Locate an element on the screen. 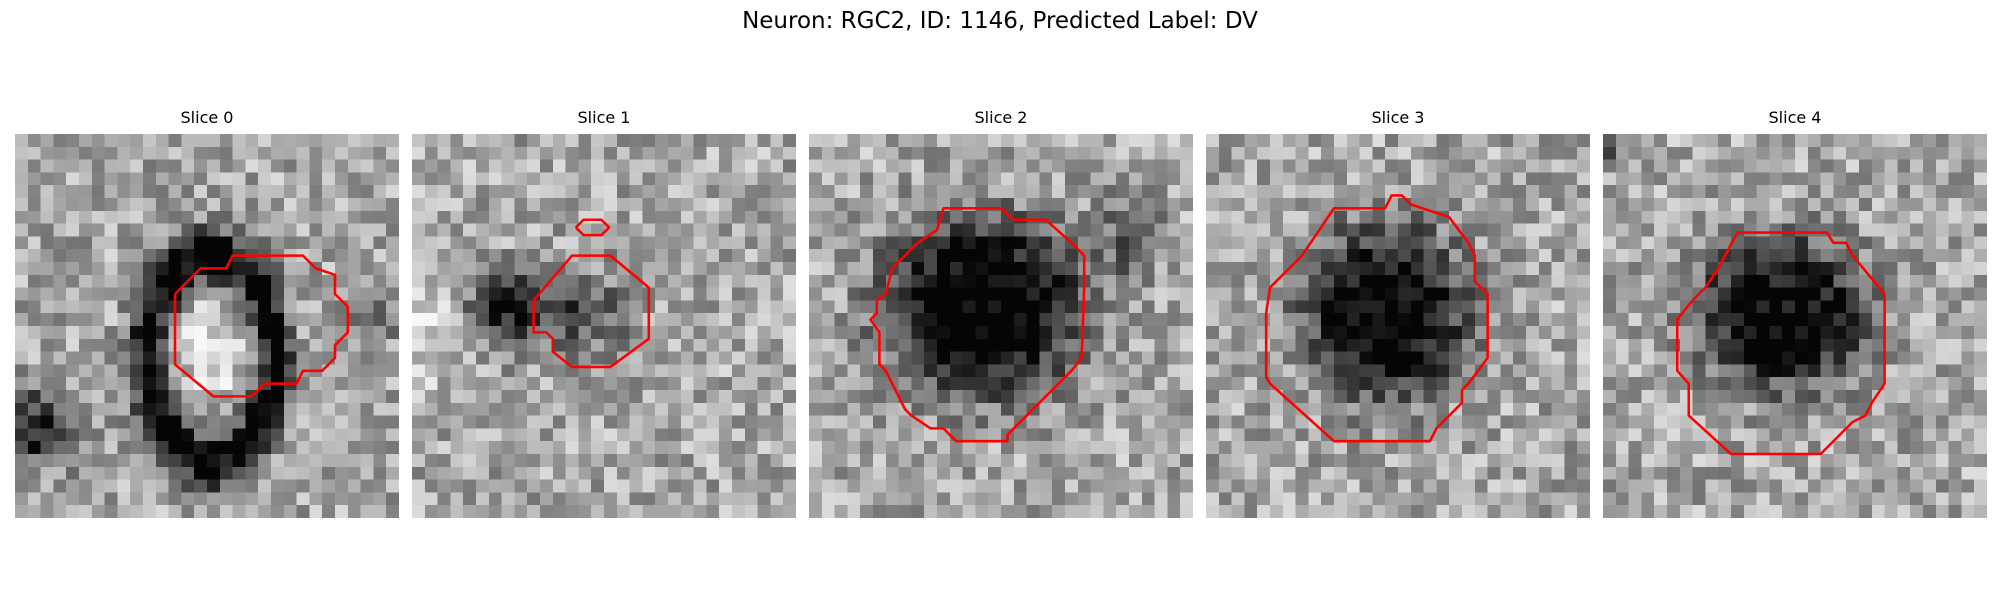 The height and width of the screenshot is (600, 2000). slice-title: Slice 2 is located at coordinates (1001, 117).